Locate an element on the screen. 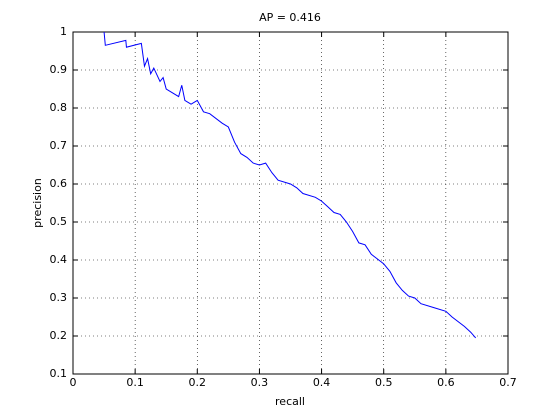  x-tick-label: 0.7 is located at coordinates (508, 382).